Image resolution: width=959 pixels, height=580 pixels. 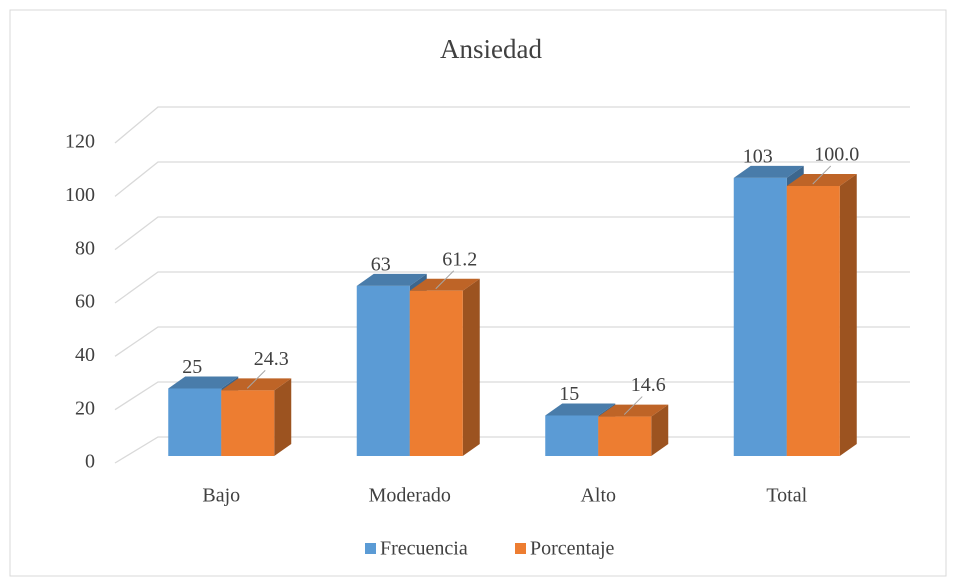 What do you see at coordinates (85, 248) in the screenshot?
I see `y-tick-label: 80` at bounding box center [85, 248].